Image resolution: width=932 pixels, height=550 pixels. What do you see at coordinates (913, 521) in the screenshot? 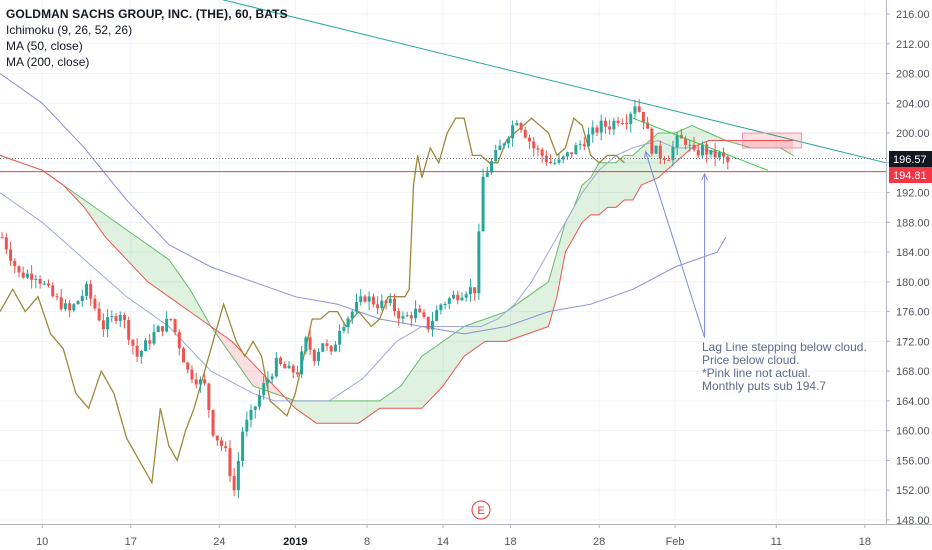
I see `price-tick-label: 148.00` at bounding box center [913, 521].